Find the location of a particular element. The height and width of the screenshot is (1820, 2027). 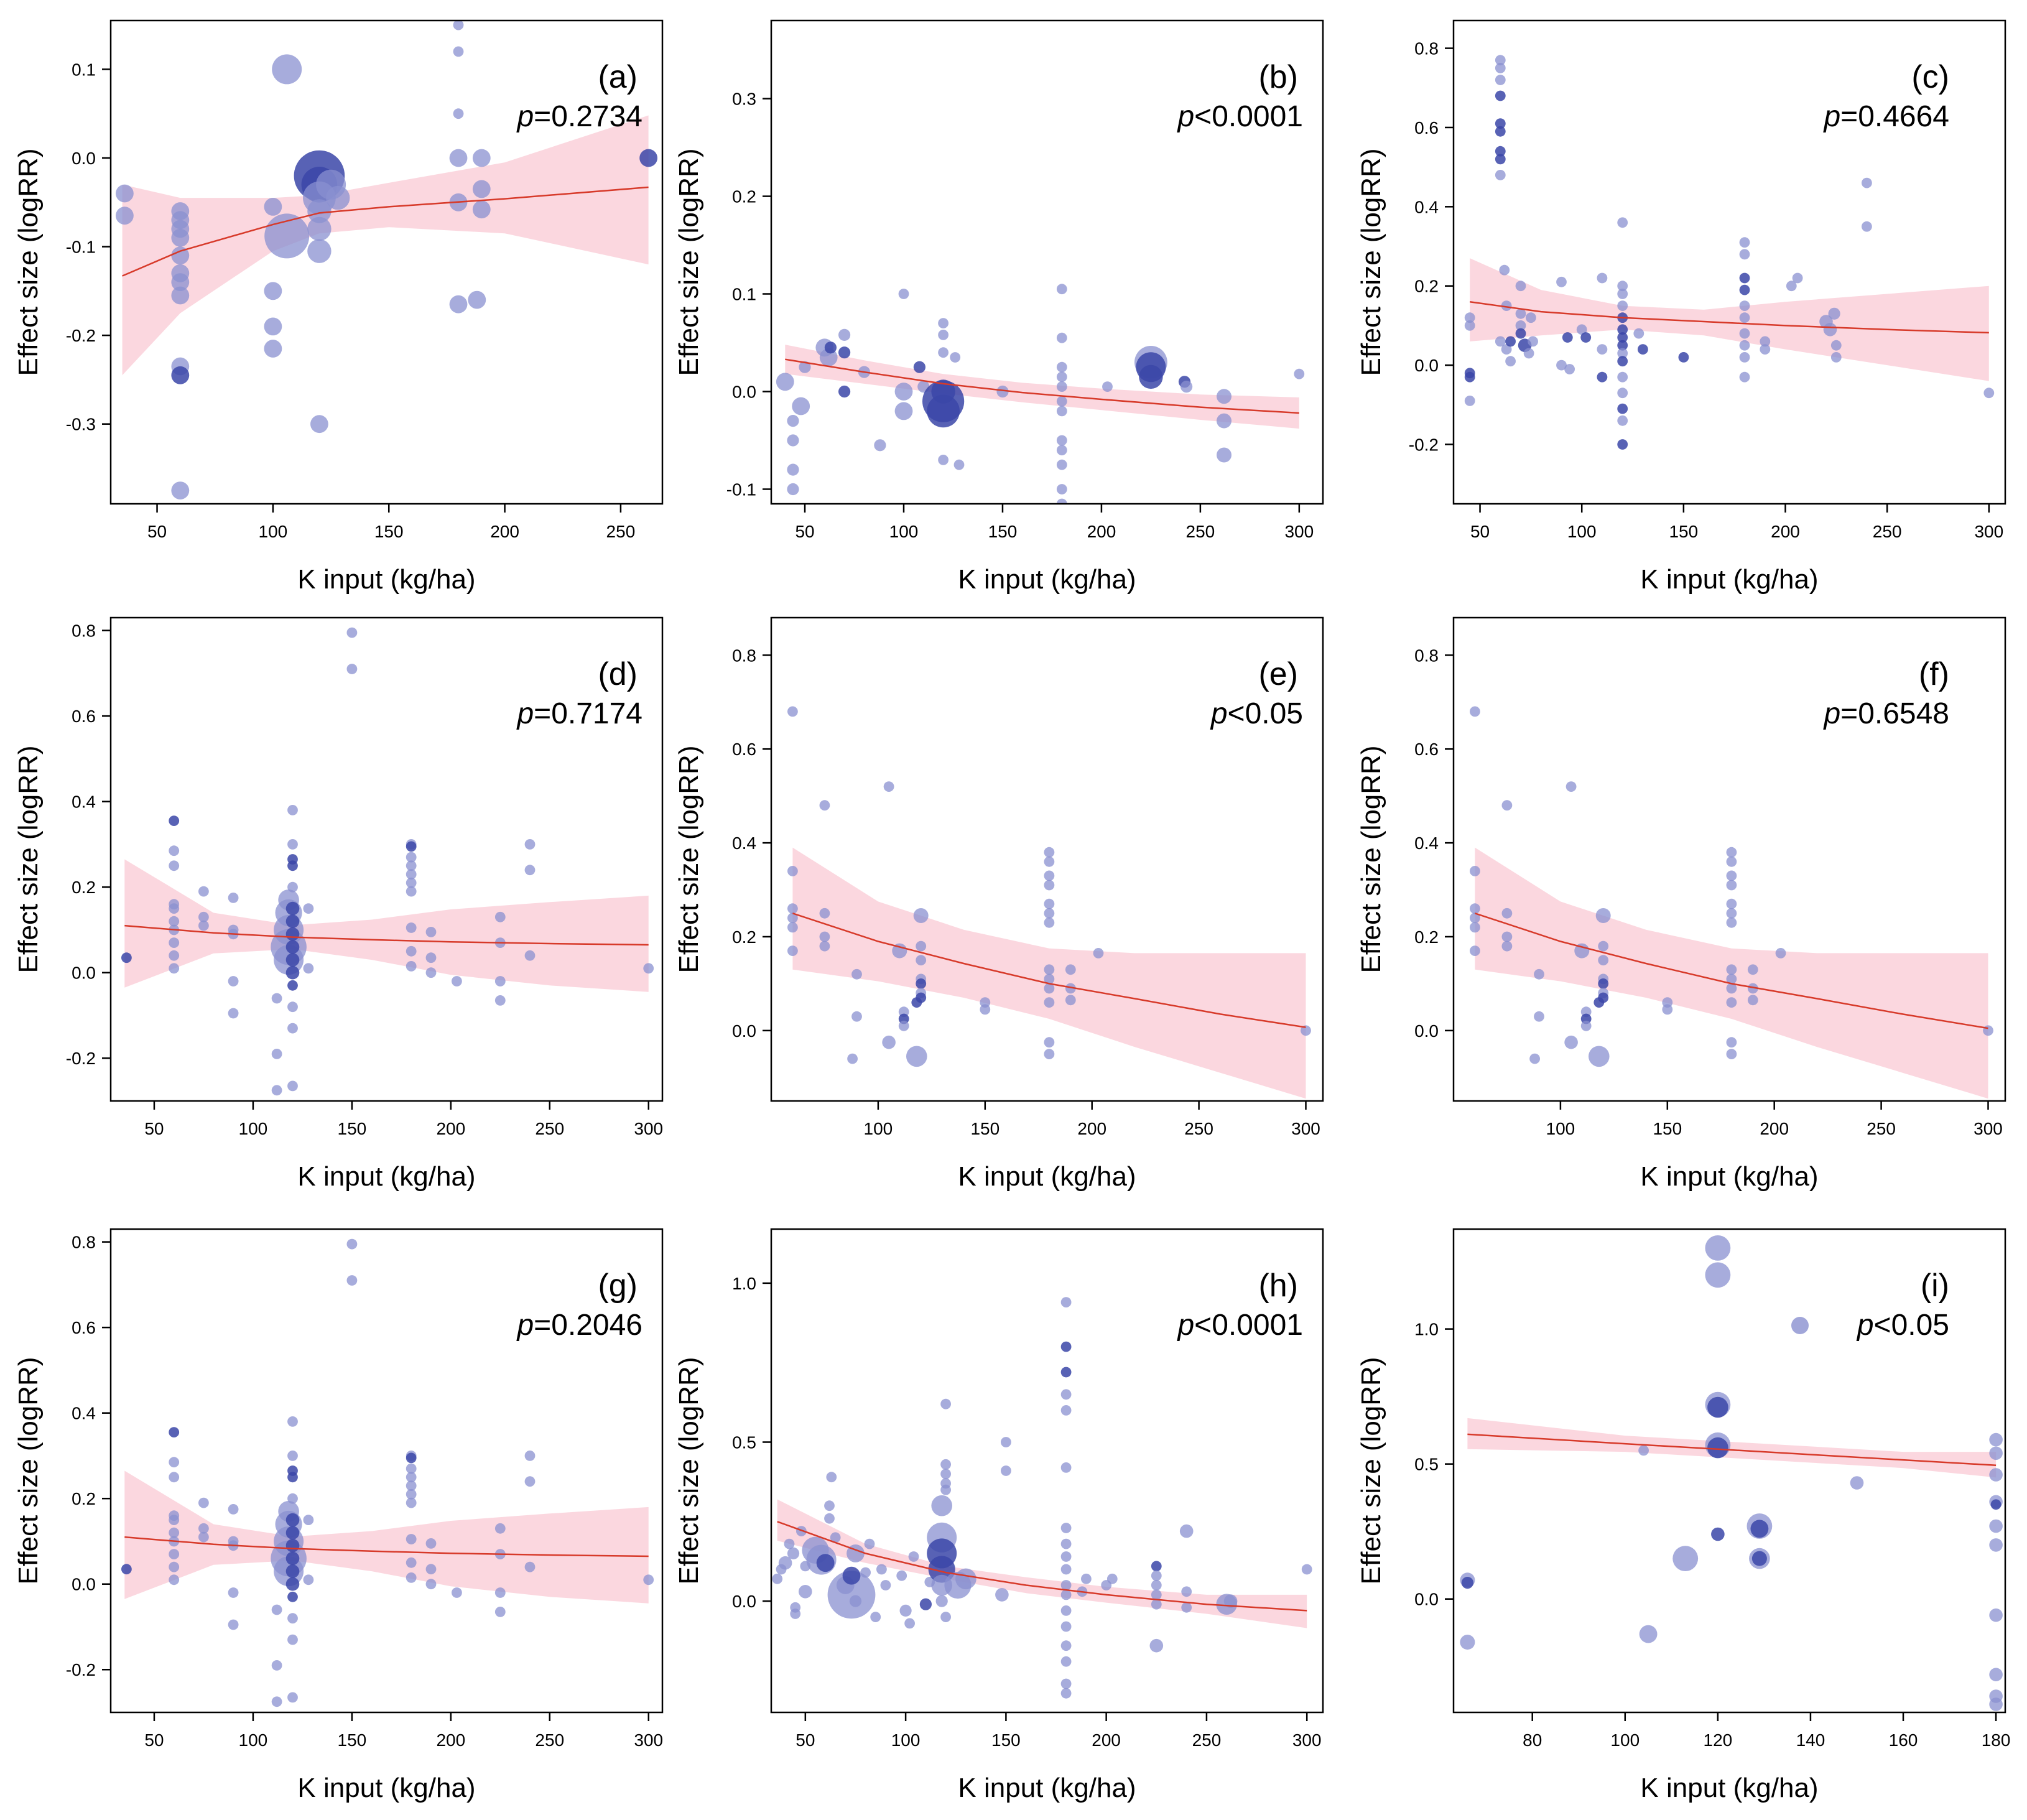

panel-label: (a) is located at coordinates (618, 77).